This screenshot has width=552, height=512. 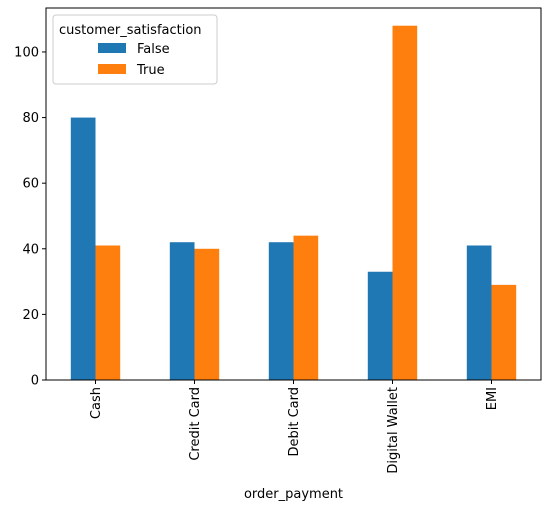 What do you see at coordinates (130, 30) in the screenshot?
I see `legend-title: customer_satisfaction` at bounding box center [130, 30].